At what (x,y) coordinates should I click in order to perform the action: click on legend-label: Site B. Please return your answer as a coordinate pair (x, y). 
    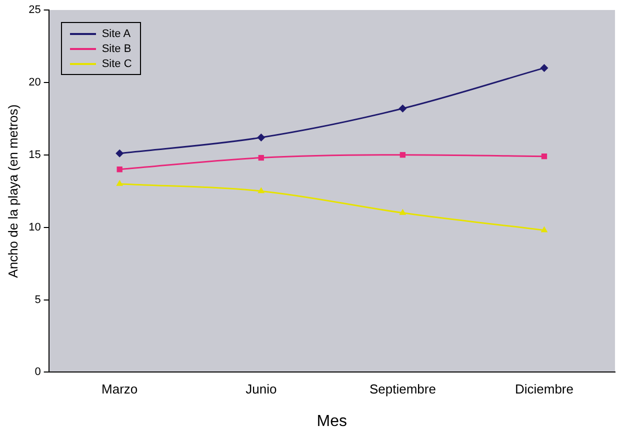
    Looking at the image, I should click on (117, 48).